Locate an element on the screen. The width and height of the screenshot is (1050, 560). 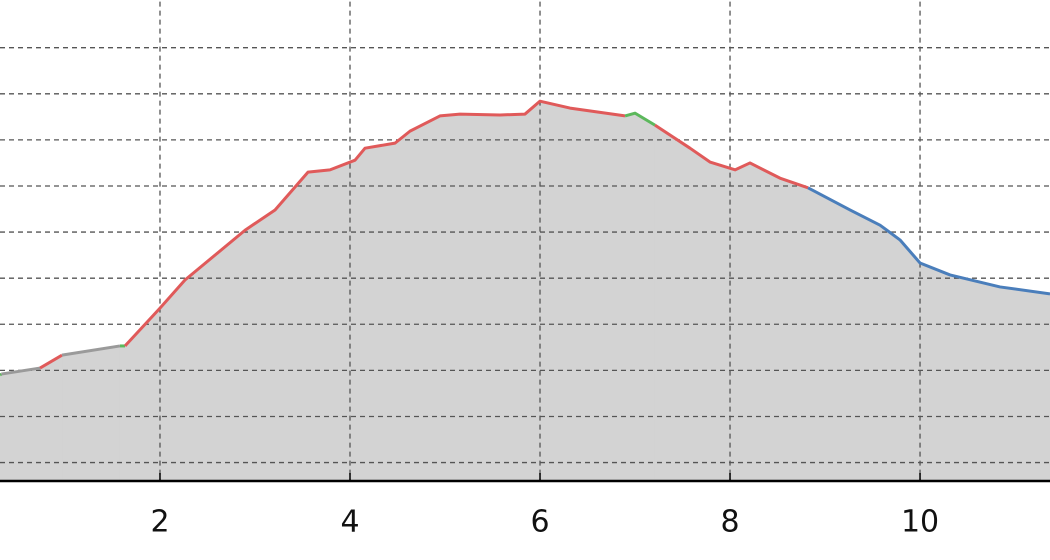
x-tick-label: 6 is located at coordinates (539, 522).